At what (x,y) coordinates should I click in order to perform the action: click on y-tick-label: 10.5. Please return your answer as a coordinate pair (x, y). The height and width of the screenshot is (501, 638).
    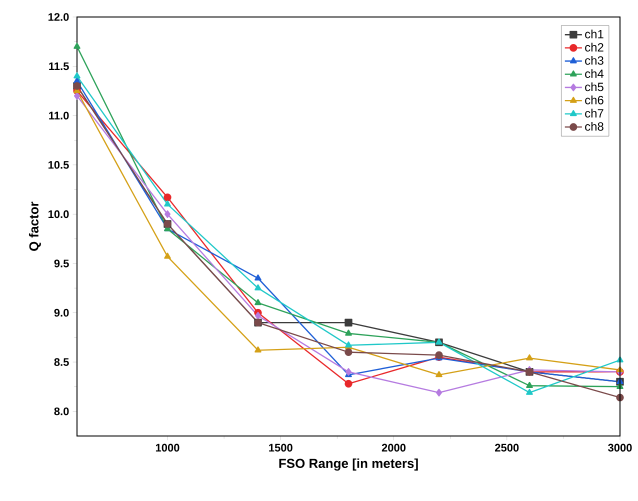
    Looking at the image, I should click on (58, 164).